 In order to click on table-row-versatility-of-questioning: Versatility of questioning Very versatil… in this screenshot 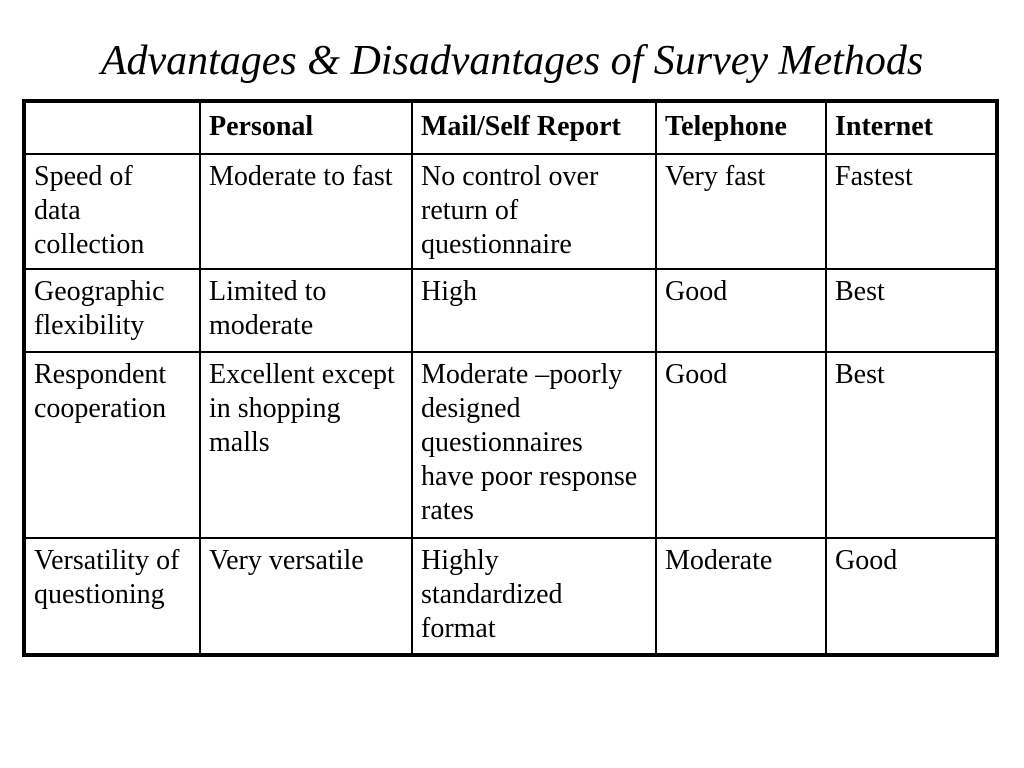, I will do `click(510, 596)`.